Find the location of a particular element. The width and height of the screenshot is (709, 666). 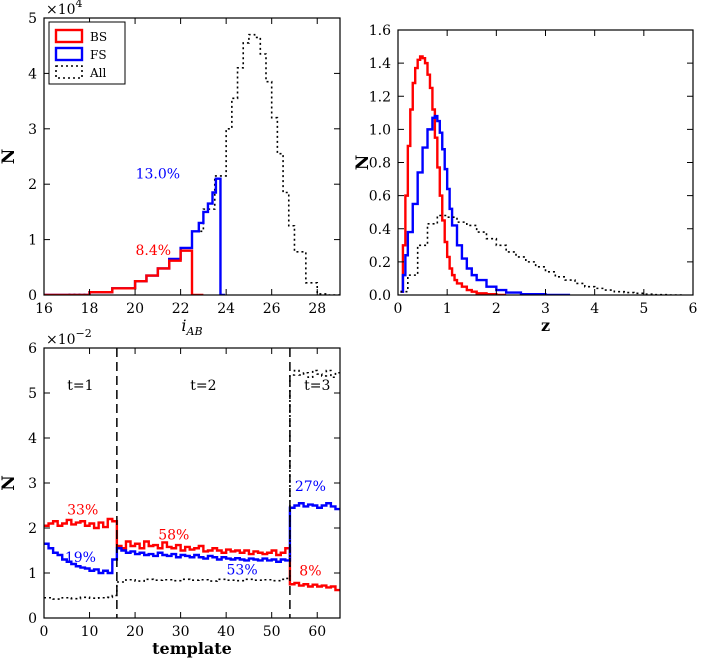

y-tick-label: 1.2 is located at coordinates (380, 97).